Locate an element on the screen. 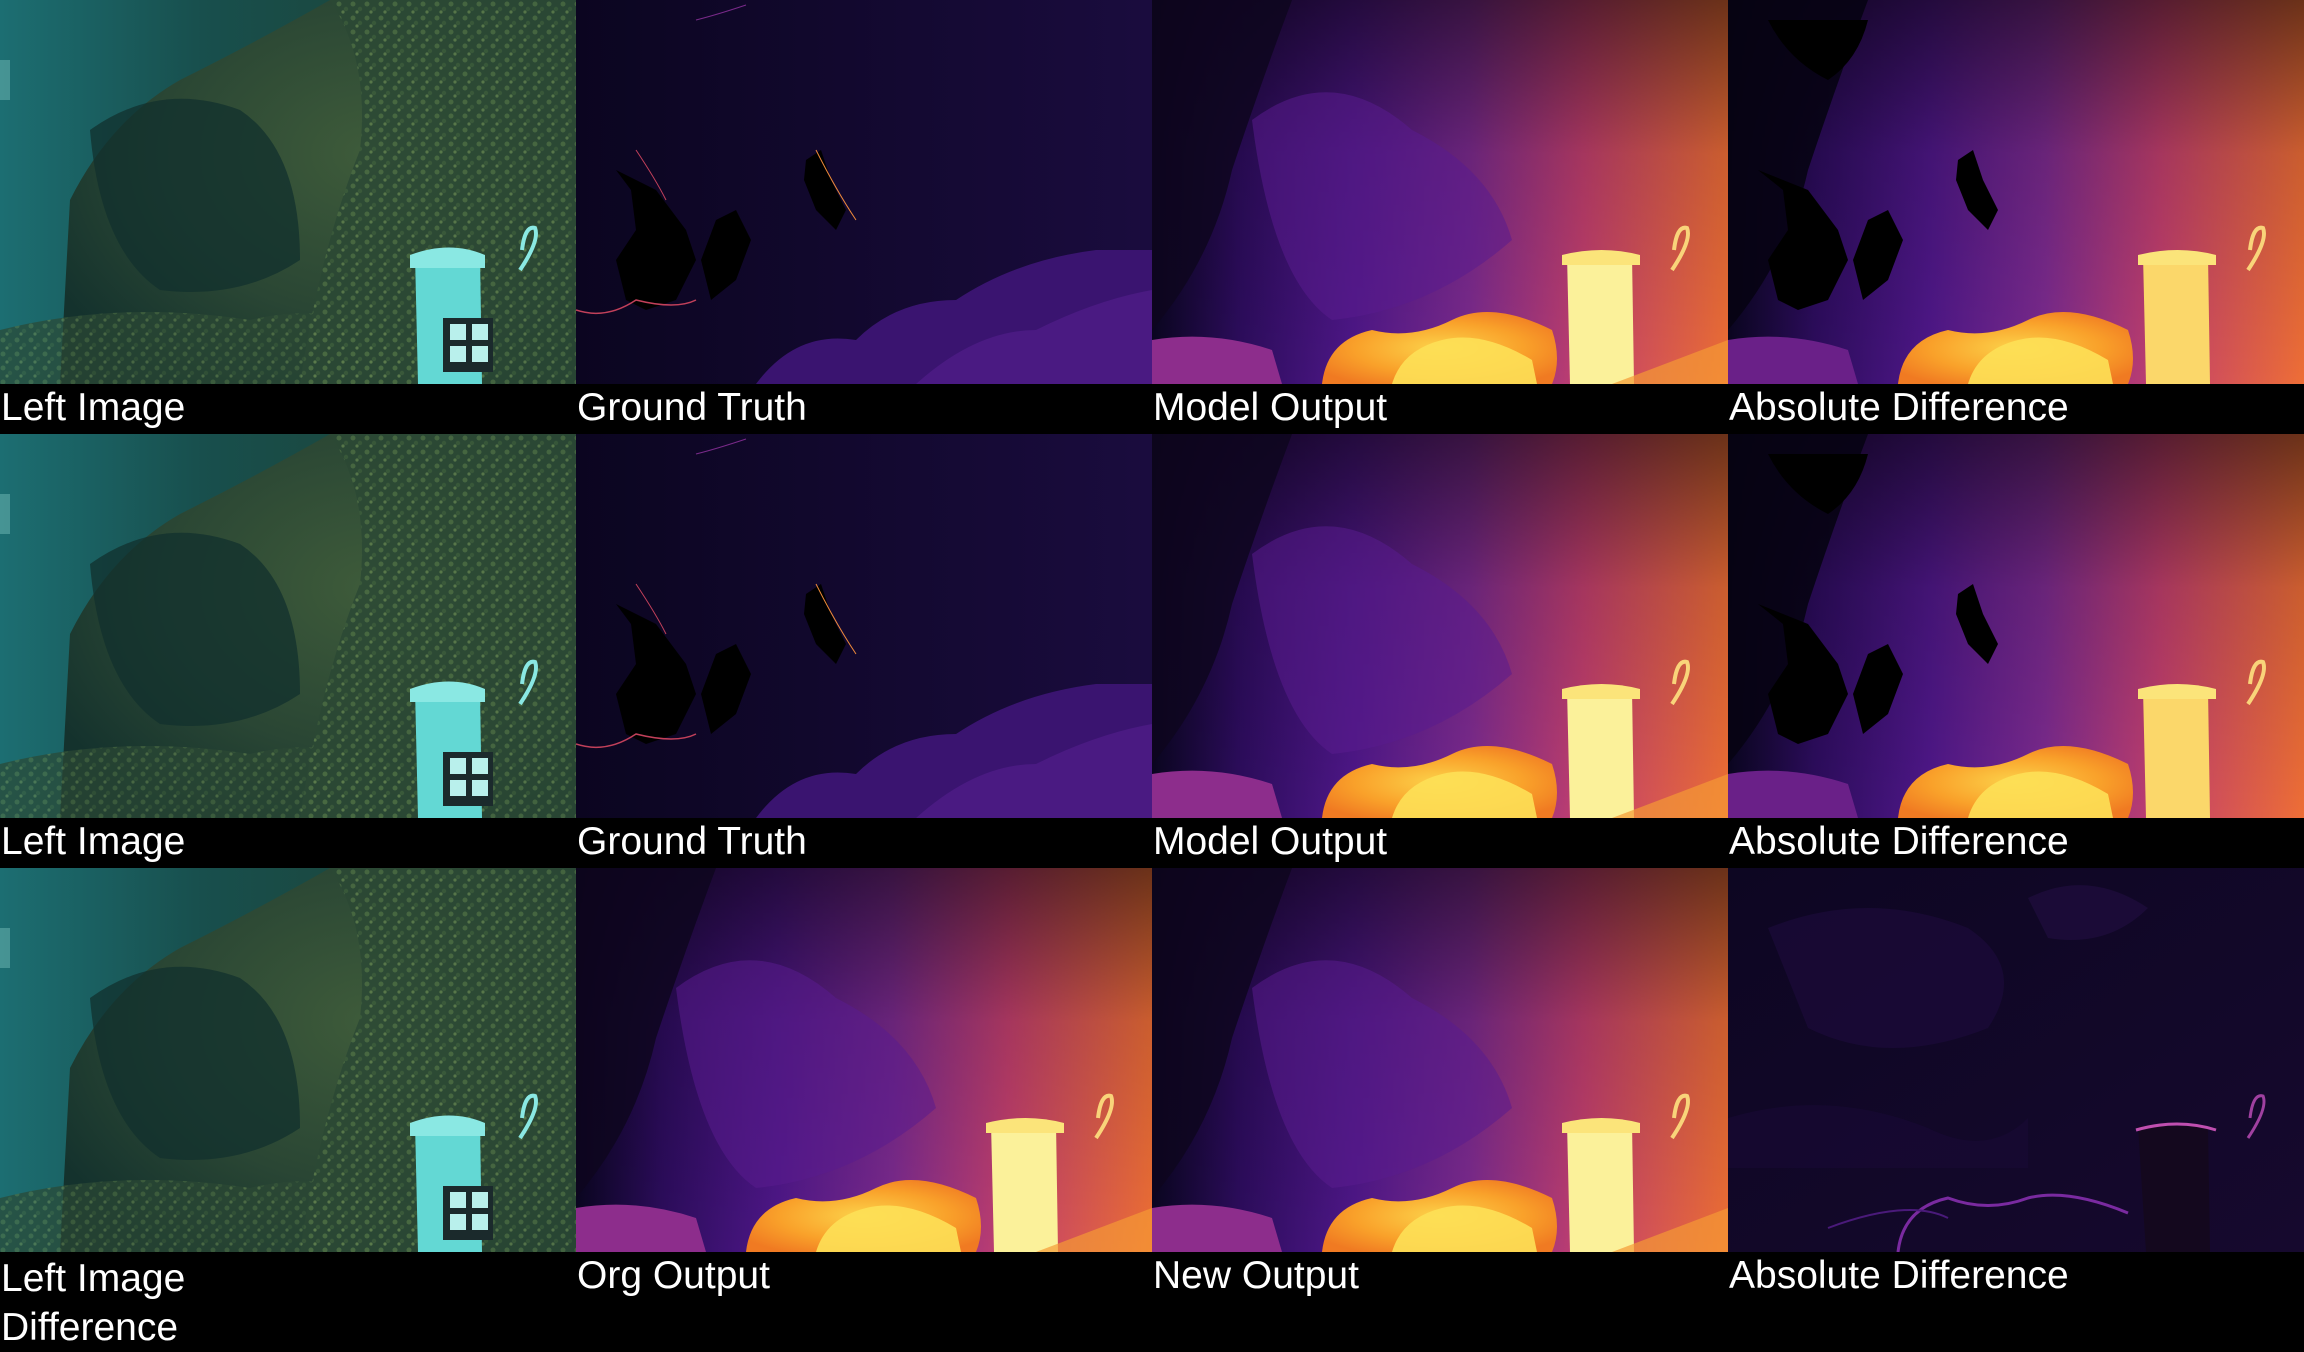 Image resolution: width=2304 pixels, height=1352 pixels. panel-r2-c3: Model Output is located at coordinates (1440, 651).